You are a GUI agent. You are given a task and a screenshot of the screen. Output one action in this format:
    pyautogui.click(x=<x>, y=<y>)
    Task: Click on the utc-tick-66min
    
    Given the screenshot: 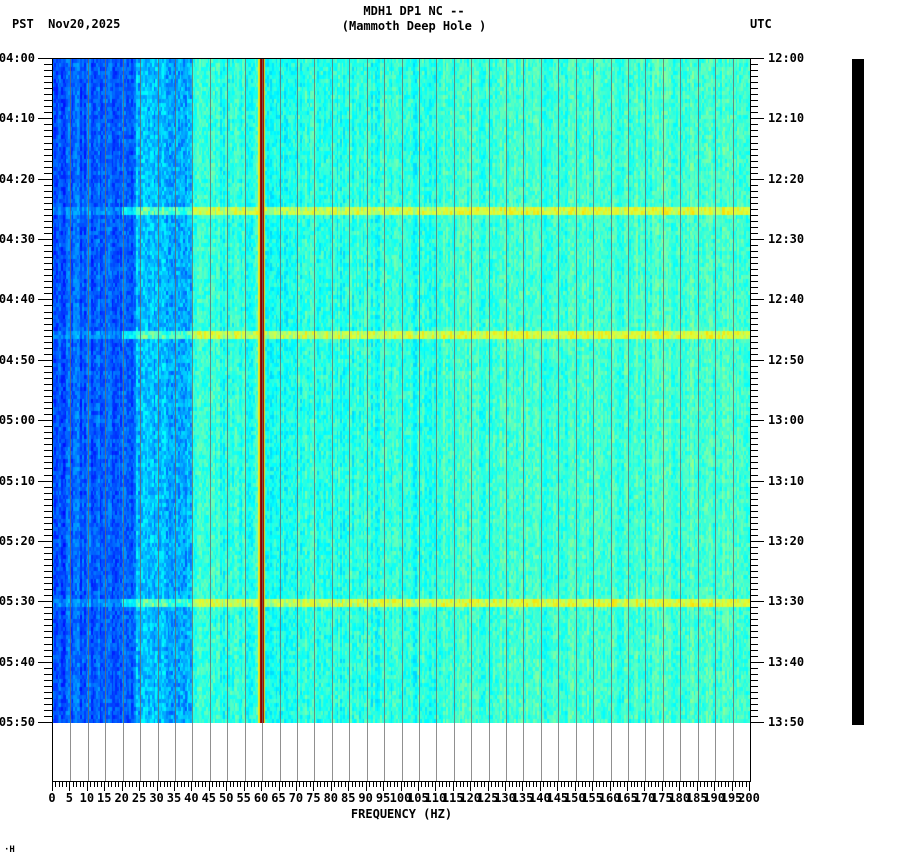 What is the action you would take?
    pyautogui.click(x=754, y=456)
    